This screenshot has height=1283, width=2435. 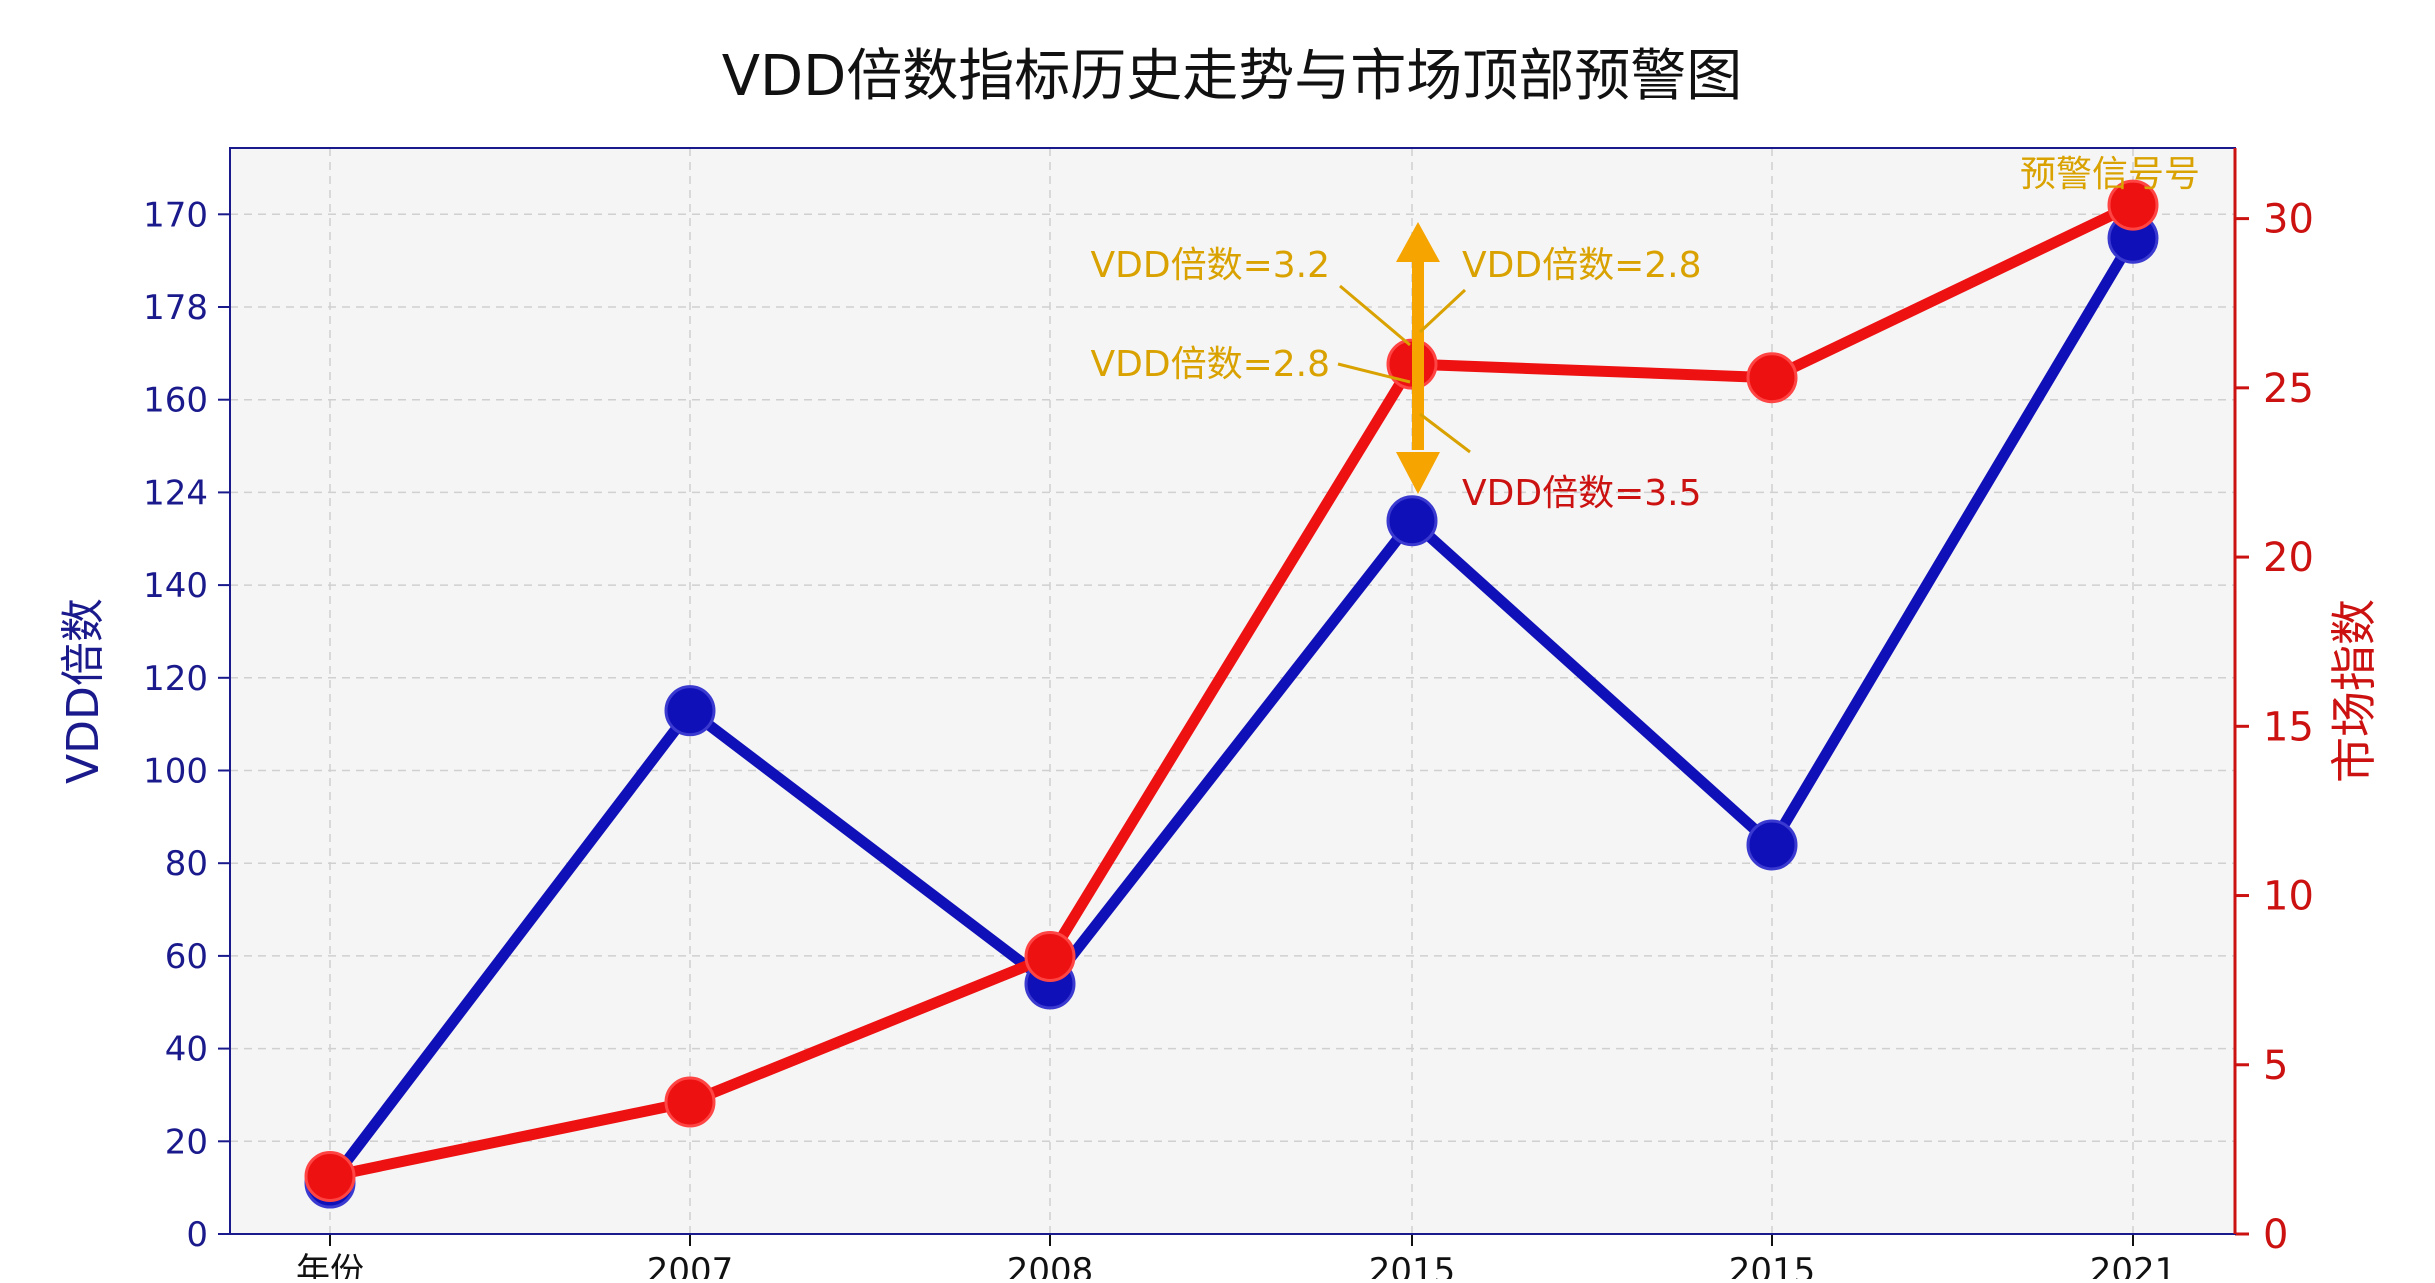 I want to click on arrow-head-up, so click(x=1418, y=242).